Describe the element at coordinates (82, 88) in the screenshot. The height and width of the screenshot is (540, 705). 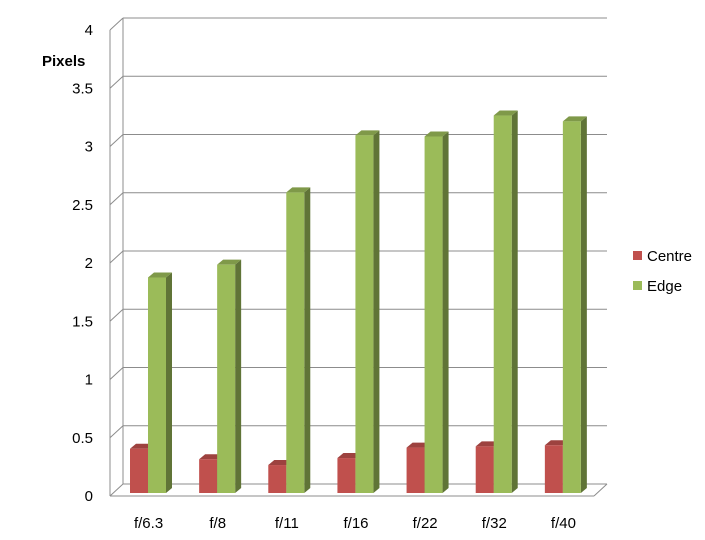
I see `y-tick-label: 3.5` at that location.